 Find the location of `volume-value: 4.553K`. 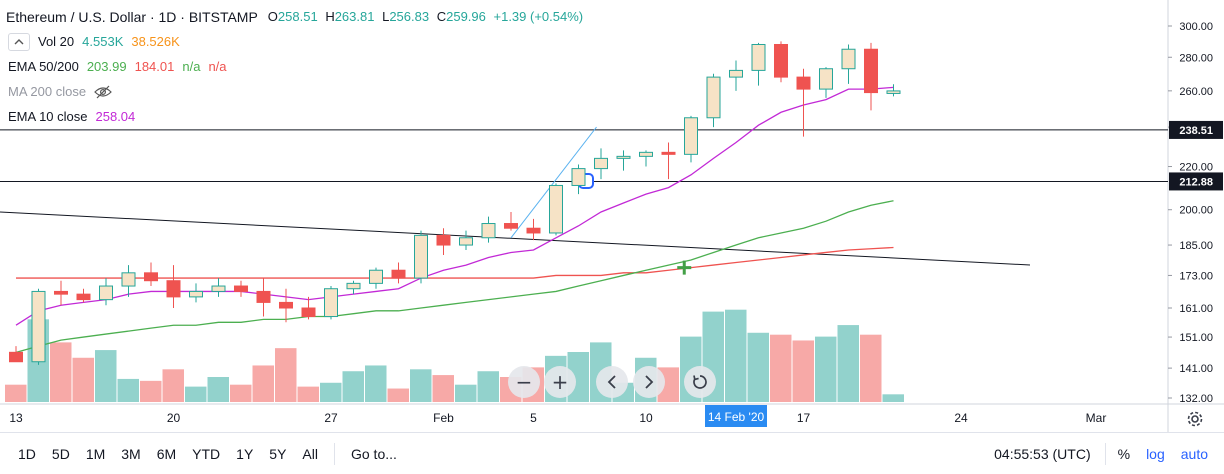

volume-value: 4.553K is located at coordinates (103, 41).